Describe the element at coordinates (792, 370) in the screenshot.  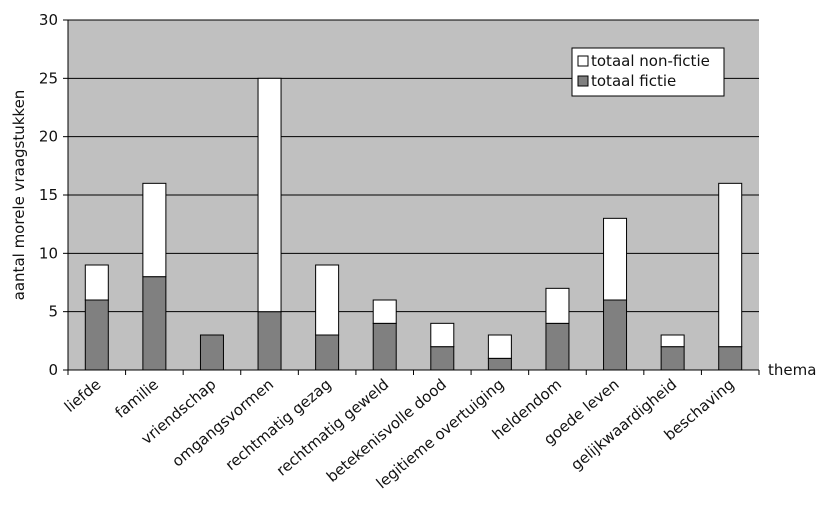
I see `x-axis-label: thema` at that location.